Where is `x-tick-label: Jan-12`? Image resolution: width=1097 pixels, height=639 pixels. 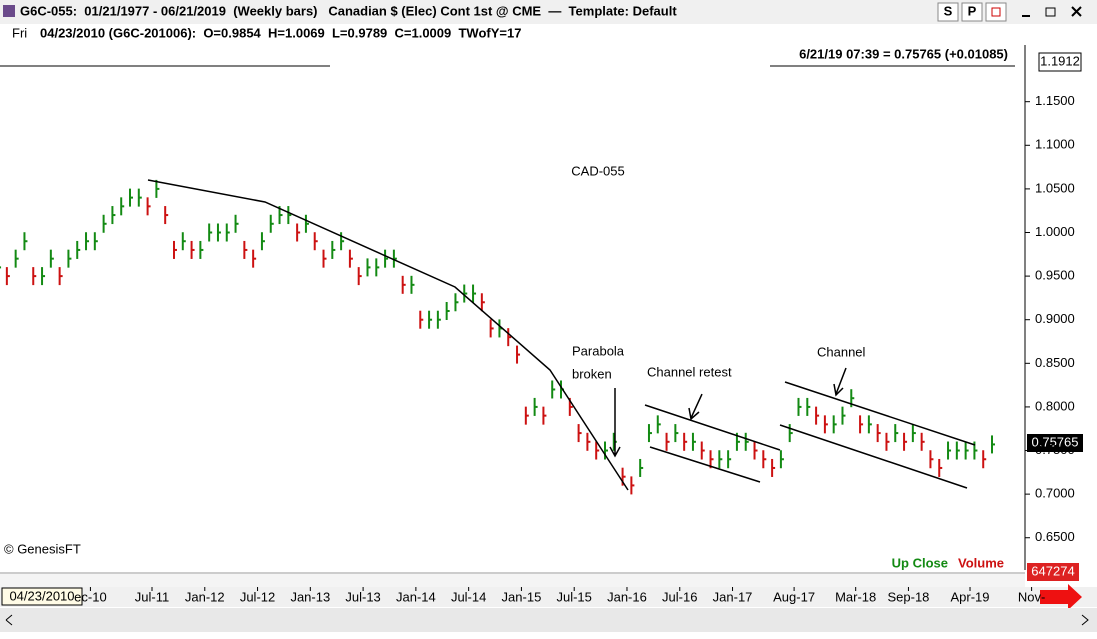
x-tick-label: Jan-12 is located at coordinates (205, 596).